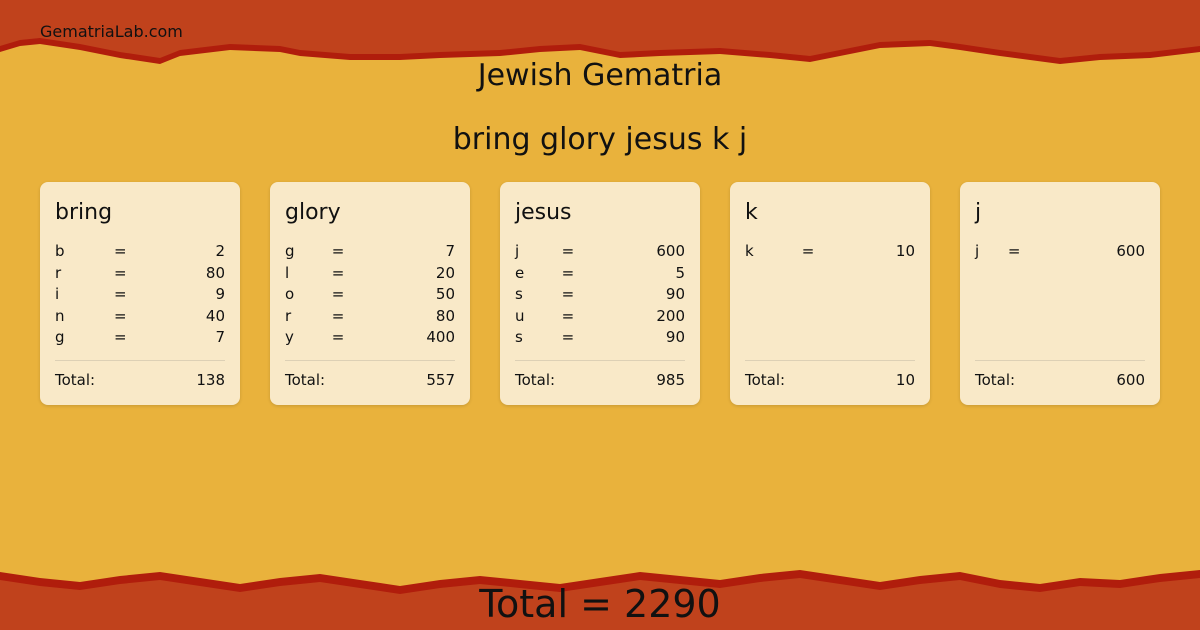  Describe the element at coordinates (84, 212) in the screenshot. I see `card-word: bring` at that location.